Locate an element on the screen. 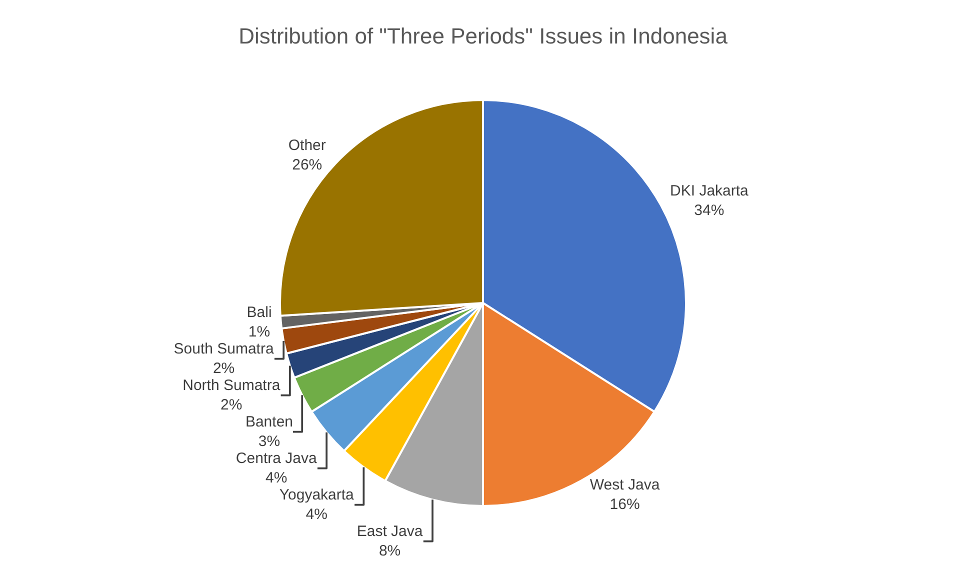 This screenshot has width=966, height=566. slice-label: South Sumatra is located at coordinates (224, 349).